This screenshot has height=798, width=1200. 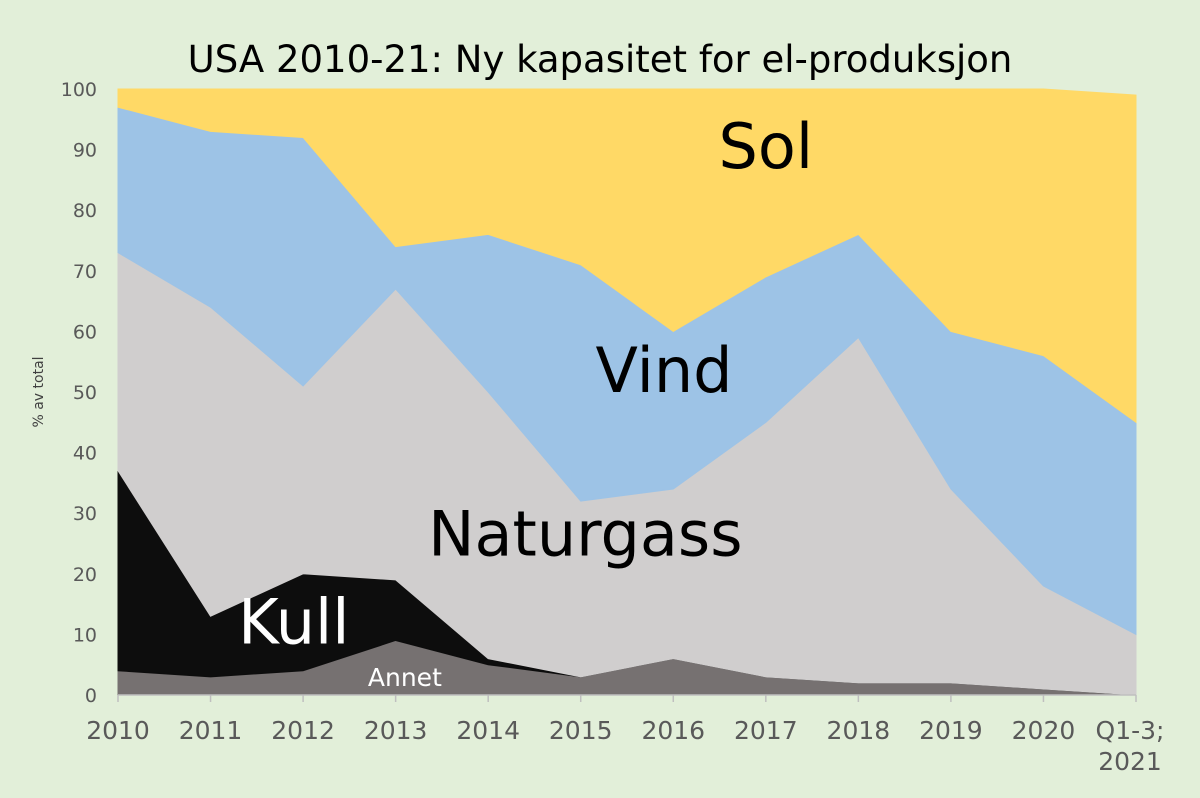 What do you see at coordinates (79, 90) in the screenshot?
I see `y-tick-label: 100` at bounding box center [79, 90].